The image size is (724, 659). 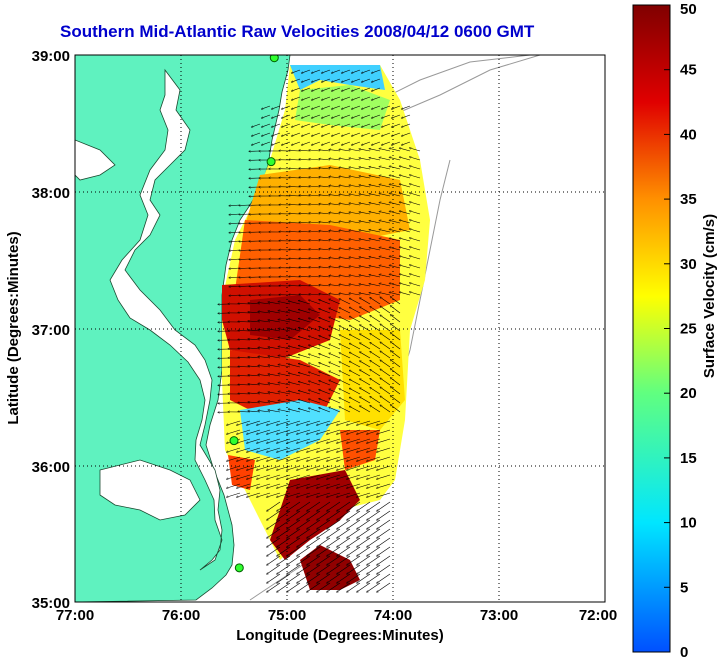 I want to click on radar-station-marker, so click(x=274, y=59).